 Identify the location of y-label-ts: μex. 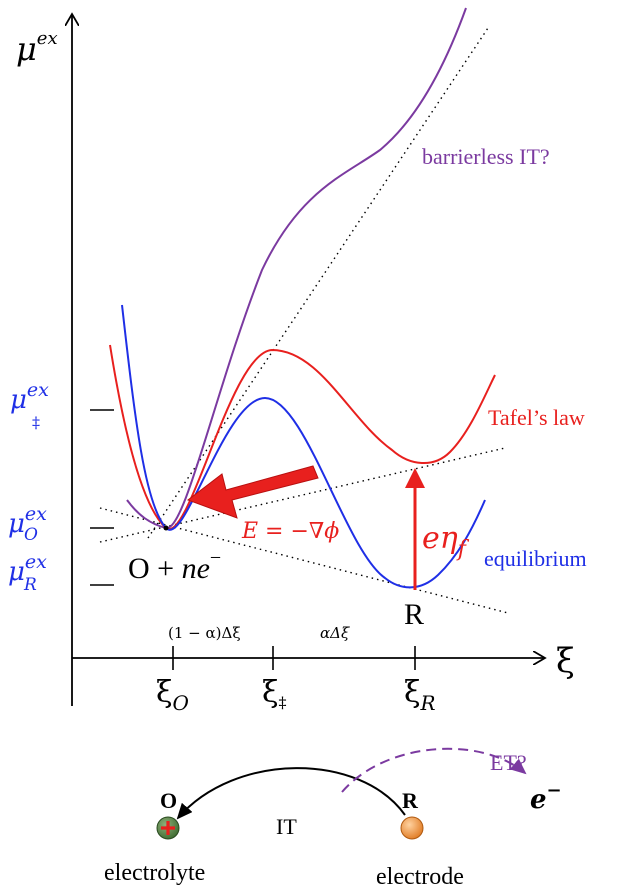
(29, 397).